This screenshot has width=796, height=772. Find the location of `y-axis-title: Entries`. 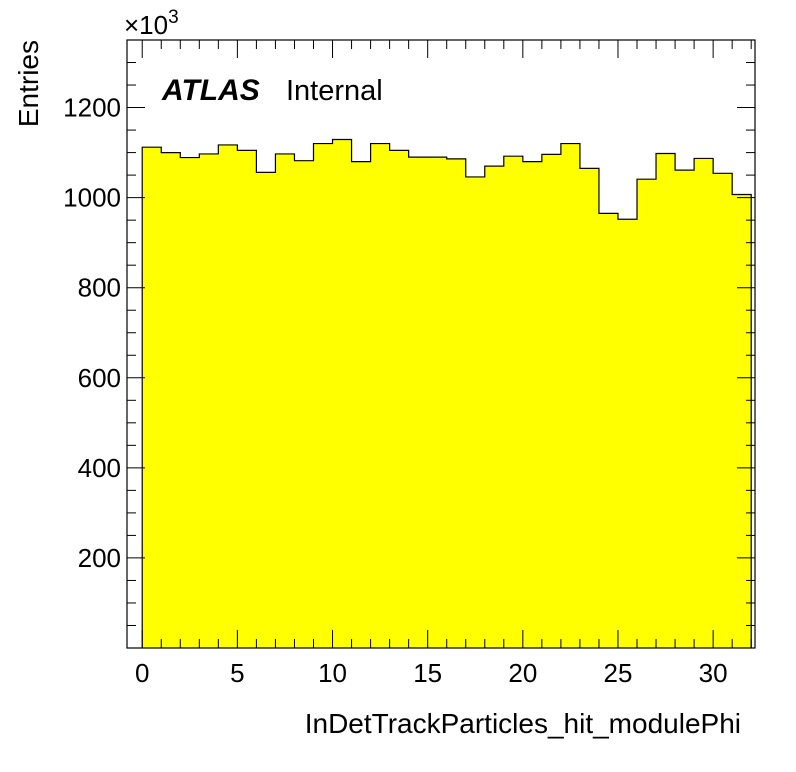

y-axis-title: Entries is located at coordinates (28, 83).